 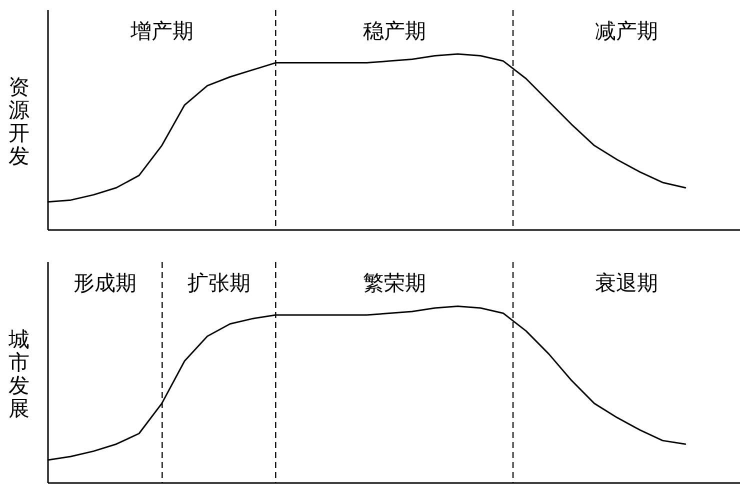 What do you see at coordinates (19, 121) in the screenshot?
I see `y-axis-title: 资源开发` at bounding box center [19, 121].